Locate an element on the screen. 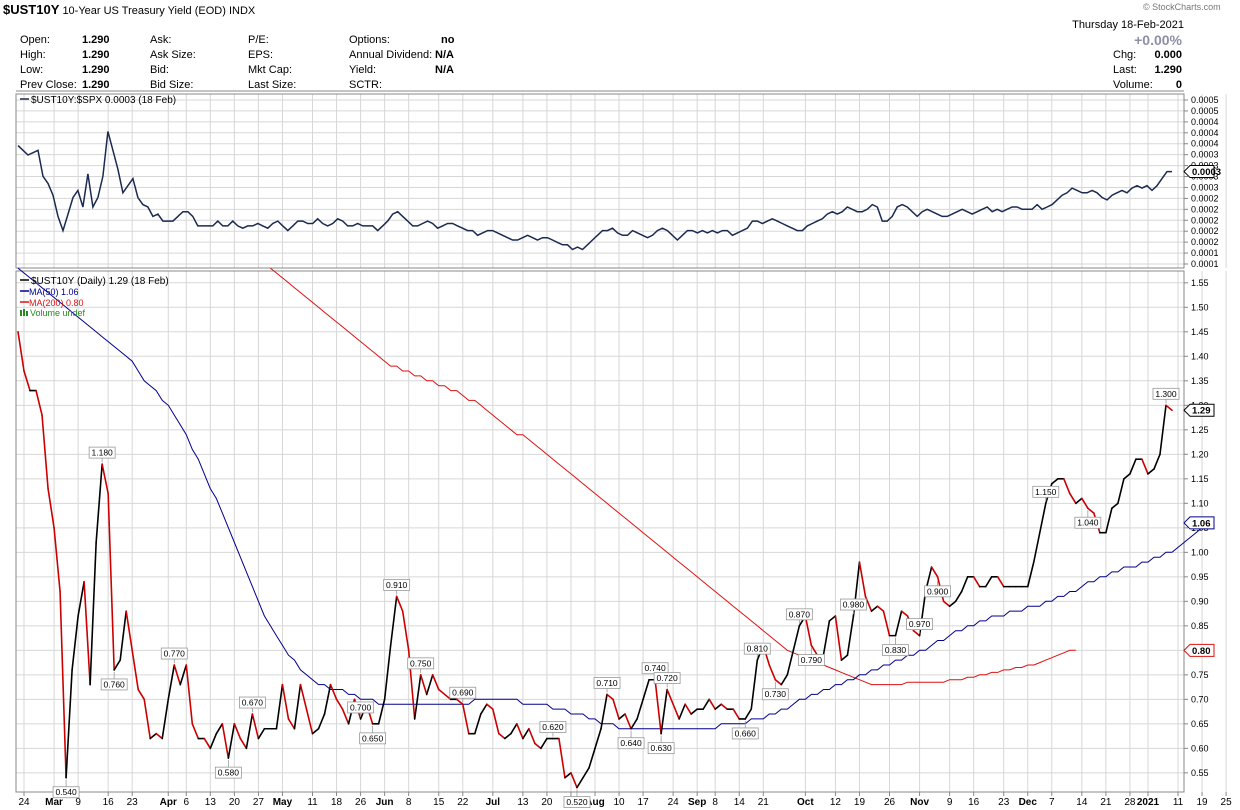  ma200-current-tag: 0.80 is located at coordinates (1199, 650).